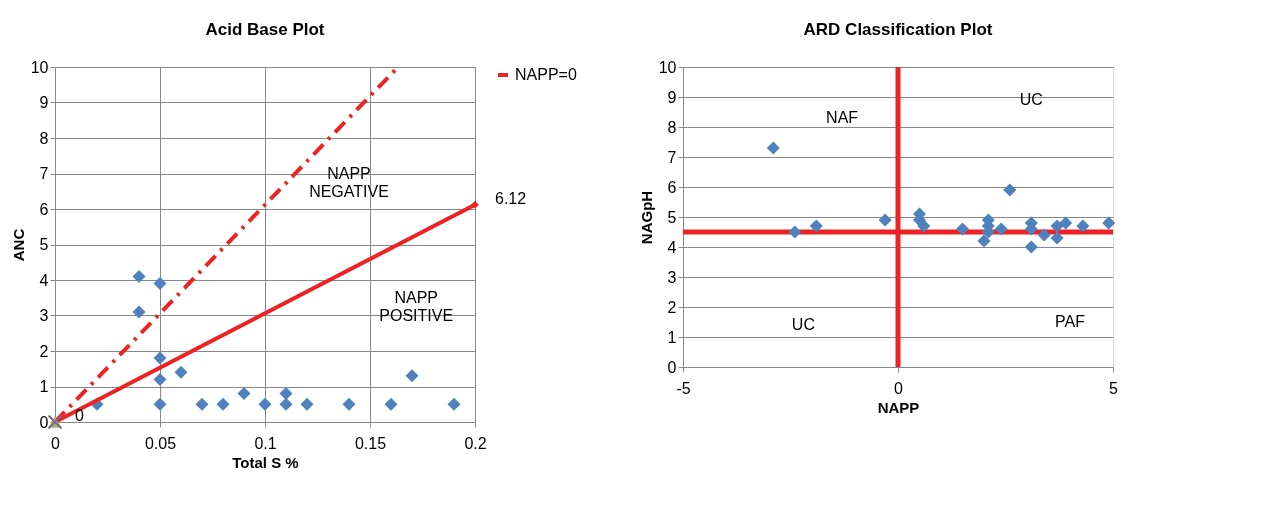 This screenshot has width=1263, height=511. What do you see at coordinates (265, 443) in the screenshot?
I see `x-tick-label: 0.1` at bounding box center [265, 443].